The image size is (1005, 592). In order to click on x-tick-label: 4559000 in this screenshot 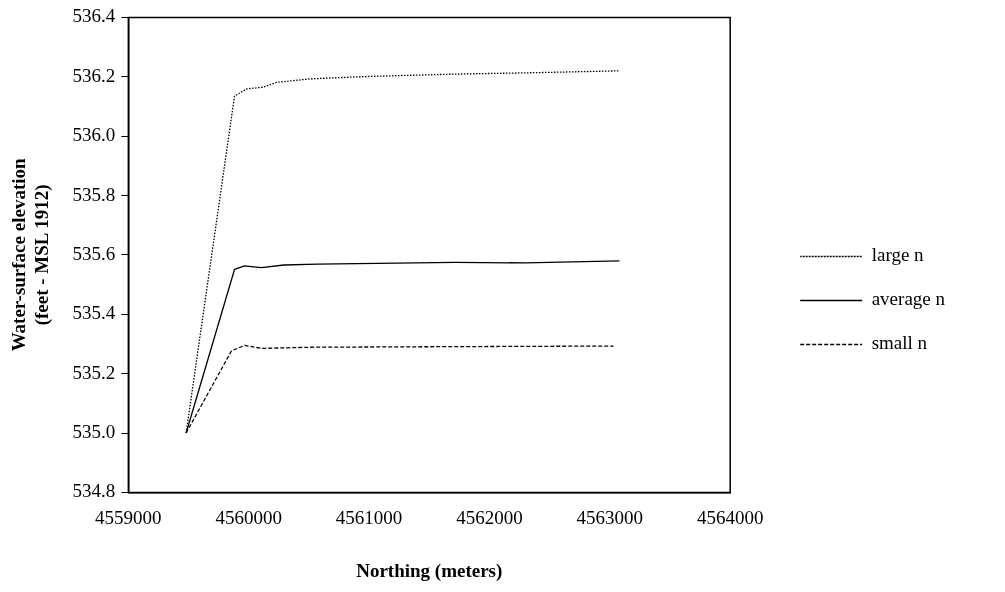, I will do `click(128, 517)`.